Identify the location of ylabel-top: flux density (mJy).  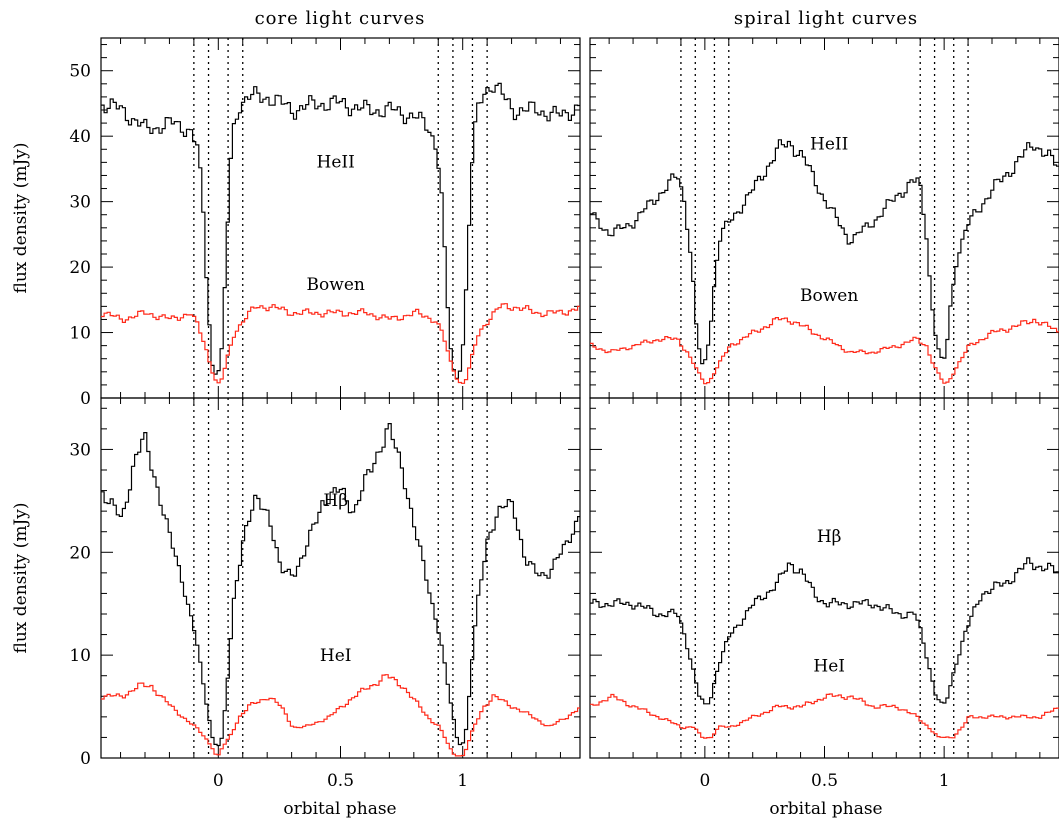
(21, 218).